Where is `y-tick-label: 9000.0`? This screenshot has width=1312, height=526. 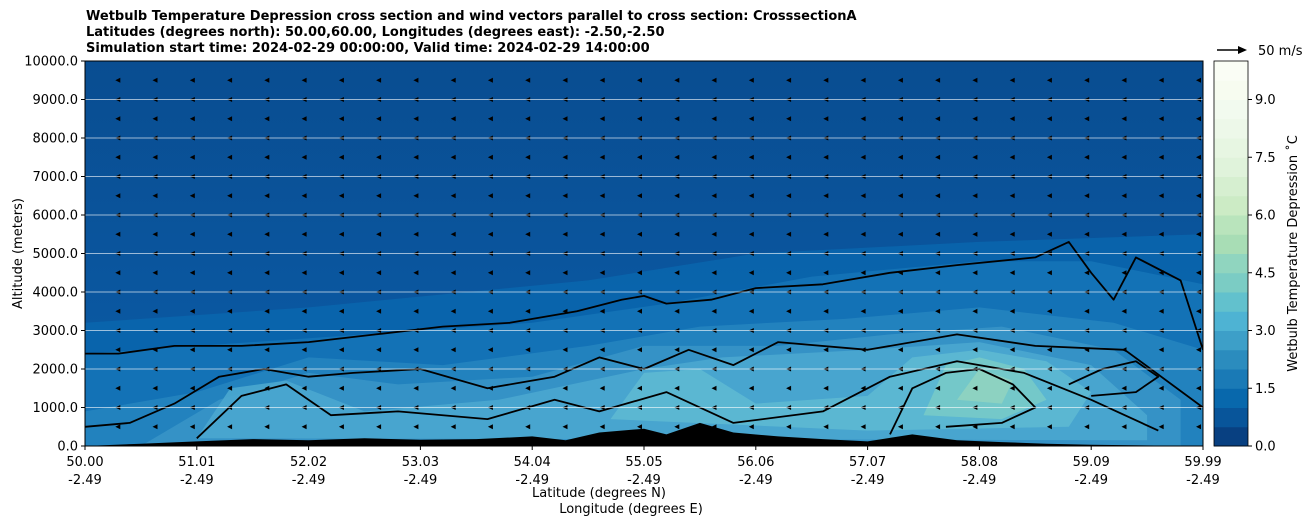
y-tick-label: 9000.0 is located at coordinates (56, 100).